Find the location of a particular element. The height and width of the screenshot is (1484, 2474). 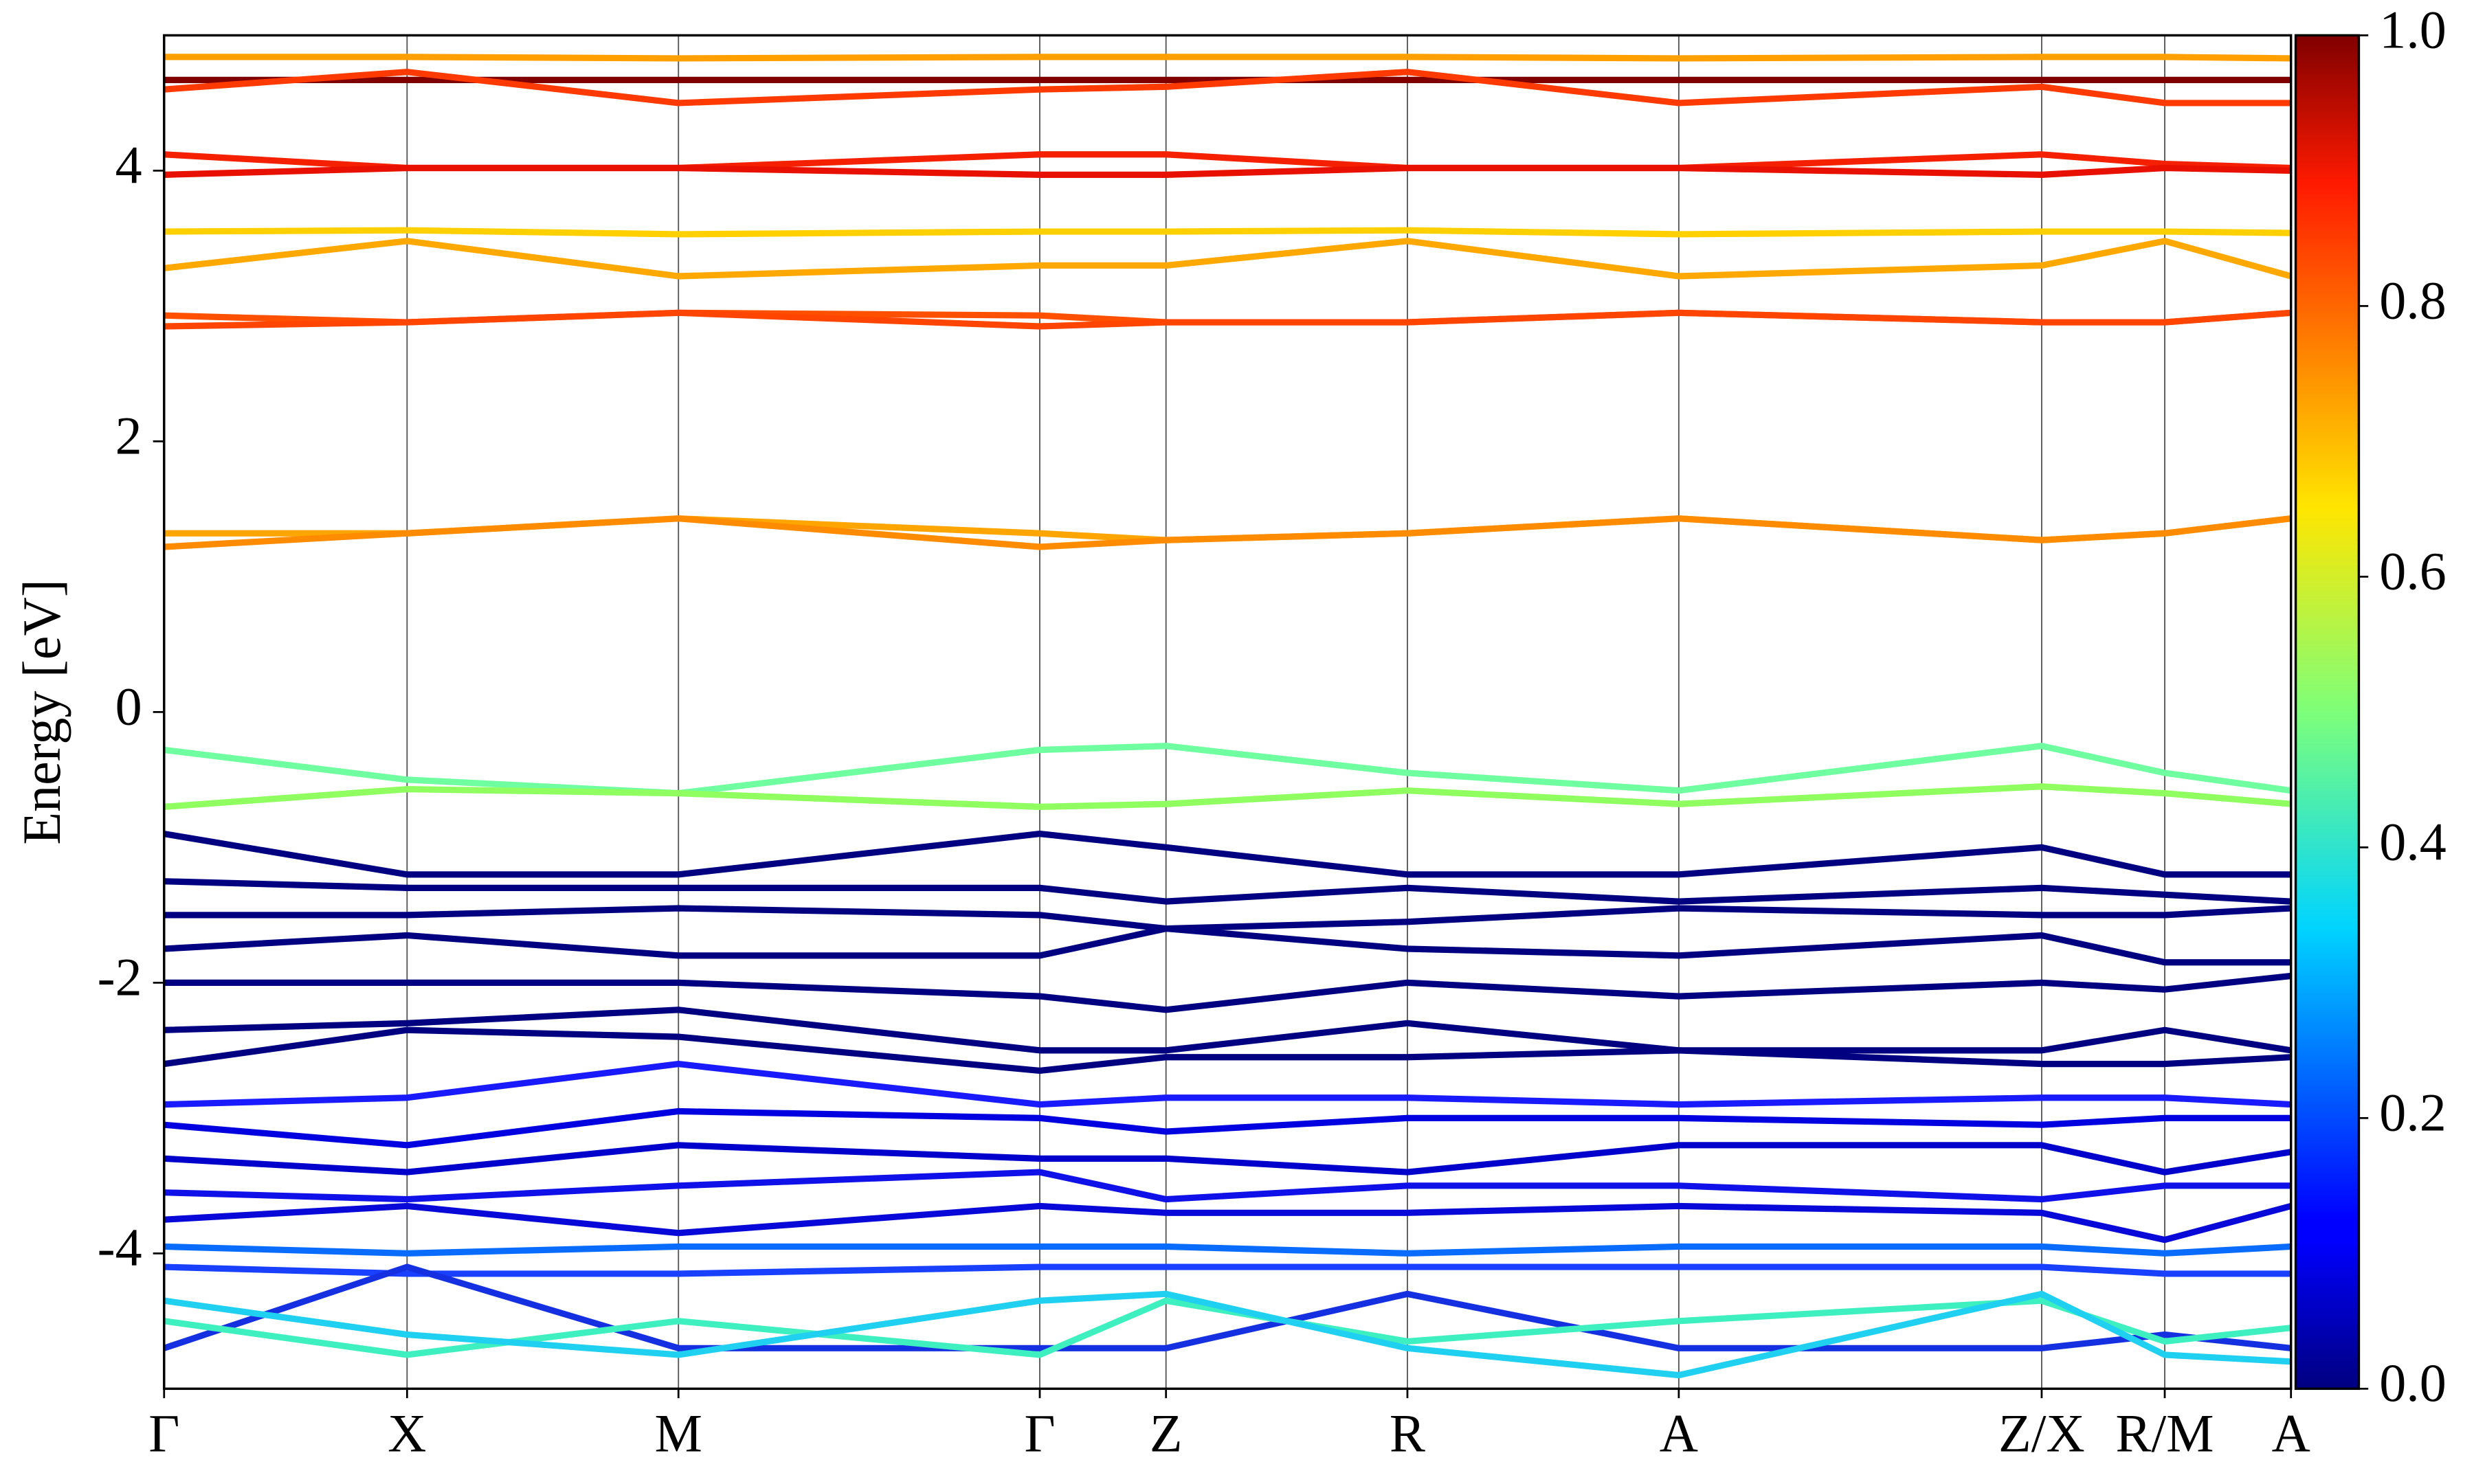

y-tick-label: -2 is located at coordinates (120, 977).